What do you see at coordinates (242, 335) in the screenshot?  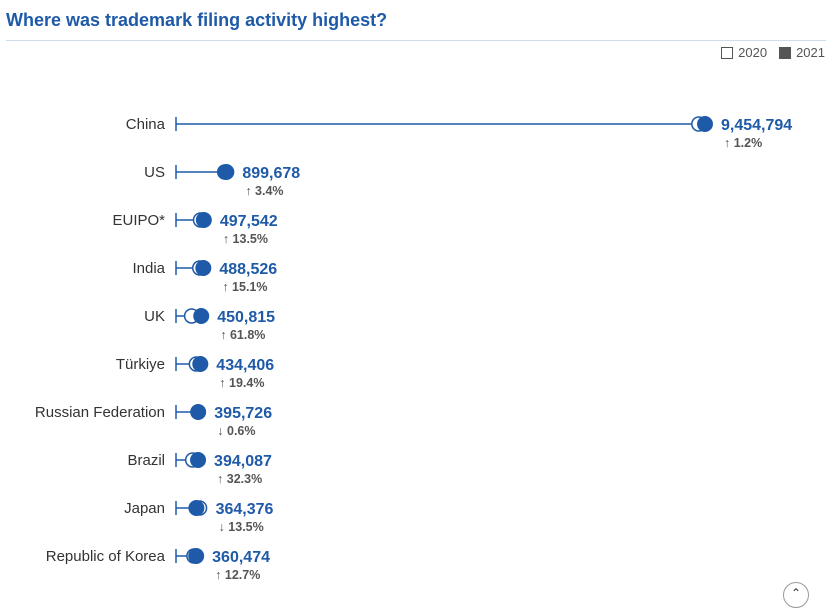 I see `change-label: ↑ 61.8%` at bounding box center [242, 335].